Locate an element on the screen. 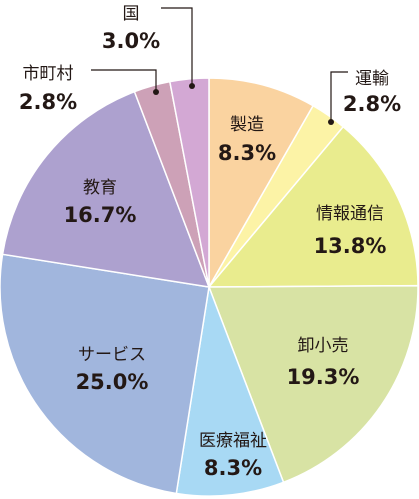 The width and height of the screenshot is (419, 499). slice-label: 市町村 is located at coordinates (48, 74).